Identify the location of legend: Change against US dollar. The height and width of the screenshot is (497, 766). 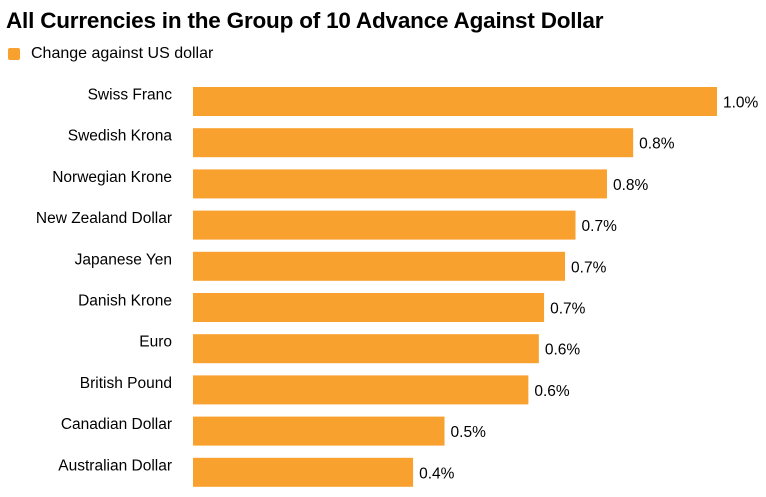
(110, 54).